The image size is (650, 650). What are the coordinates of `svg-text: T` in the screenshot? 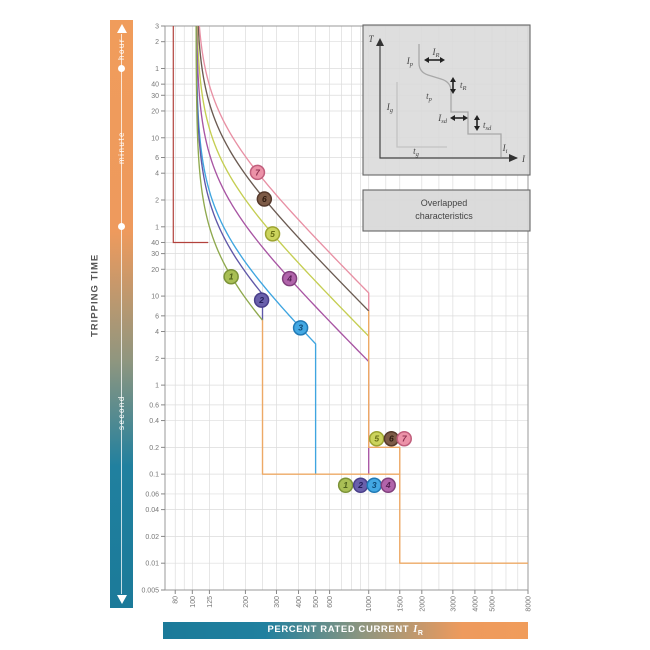 It's located at (371, 39).